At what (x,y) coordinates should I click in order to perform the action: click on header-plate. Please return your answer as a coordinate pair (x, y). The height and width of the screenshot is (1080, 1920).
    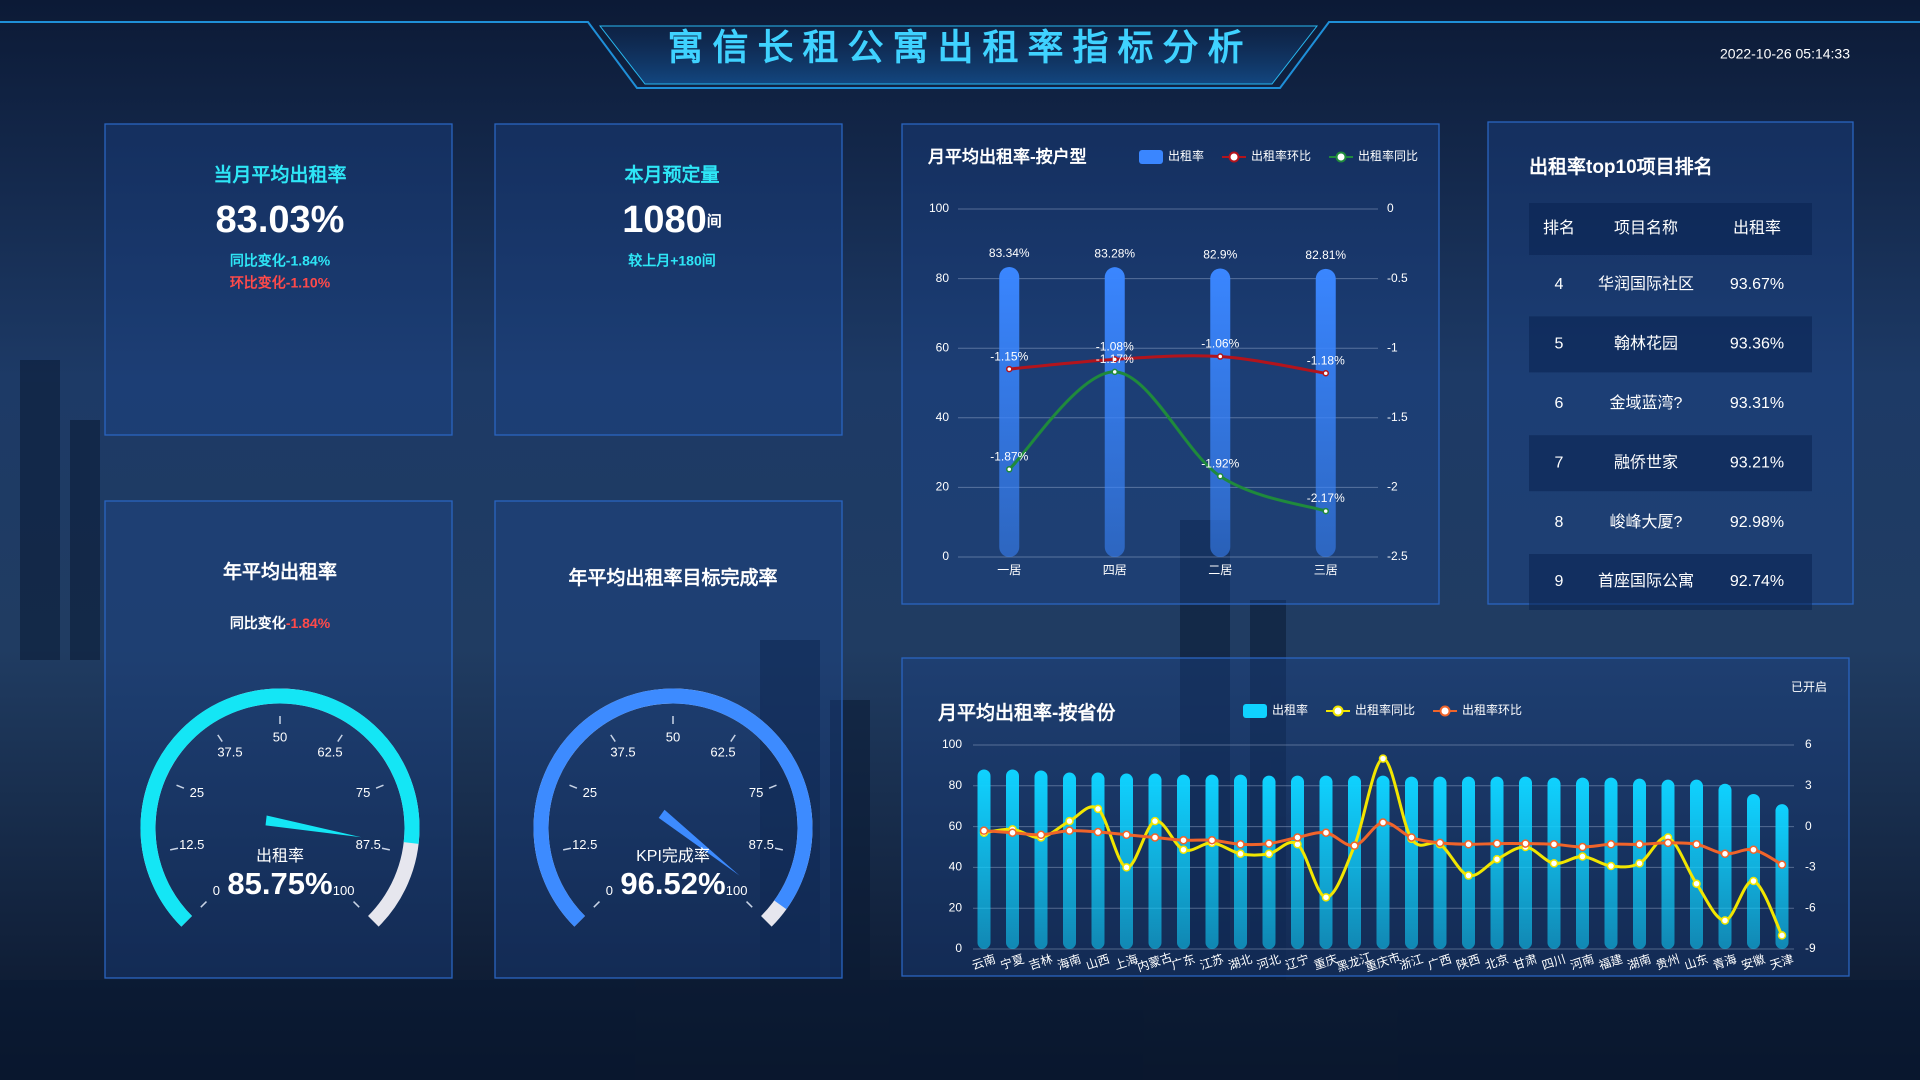
    Looking at the image, I should click on (958, 55).